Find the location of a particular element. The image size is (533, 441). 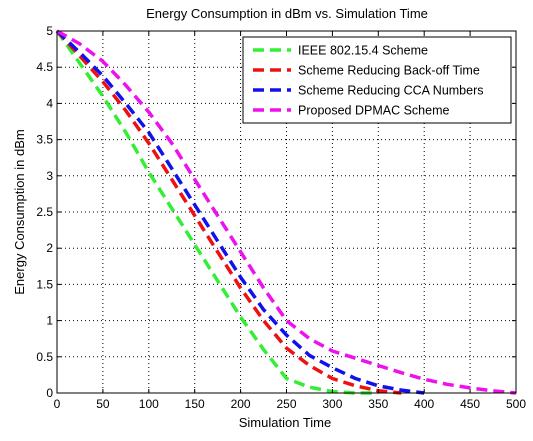

legend-item: Scheme Reducing CCA Numbers is located at coordinates (368, 91).